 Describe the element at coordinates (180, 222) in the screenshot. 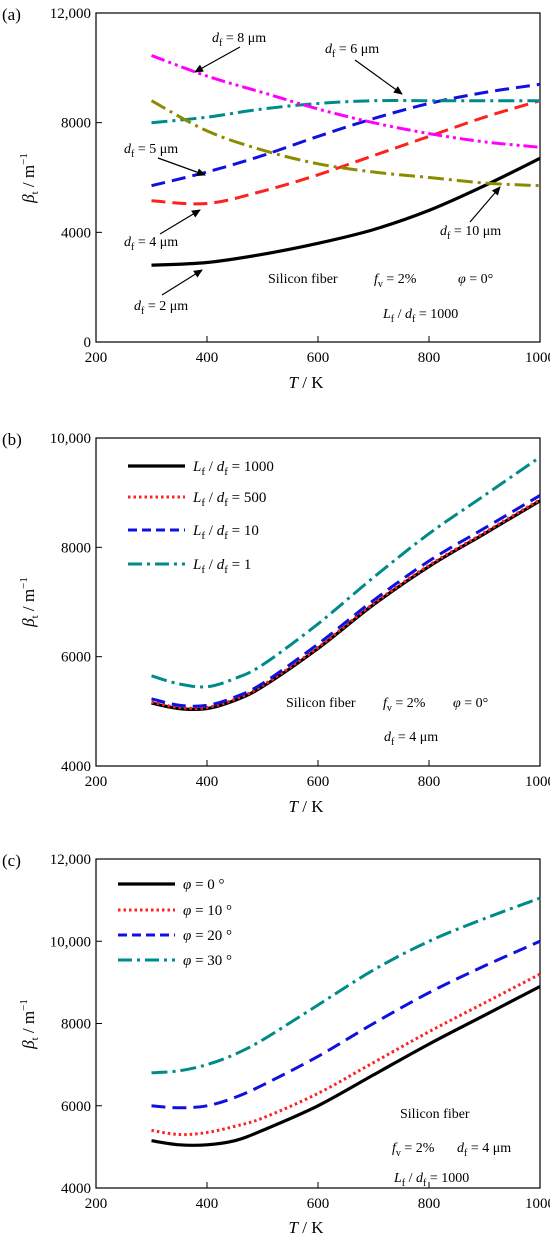

I see `arrow-df-4um` at that location.